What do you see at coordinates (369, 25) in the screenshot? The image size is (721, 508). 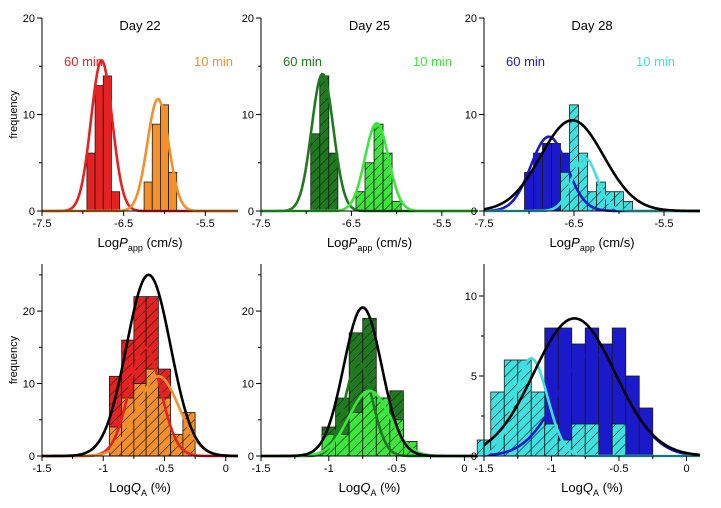 I see `panel-title: Day 25` at bounding box center [369, 25].